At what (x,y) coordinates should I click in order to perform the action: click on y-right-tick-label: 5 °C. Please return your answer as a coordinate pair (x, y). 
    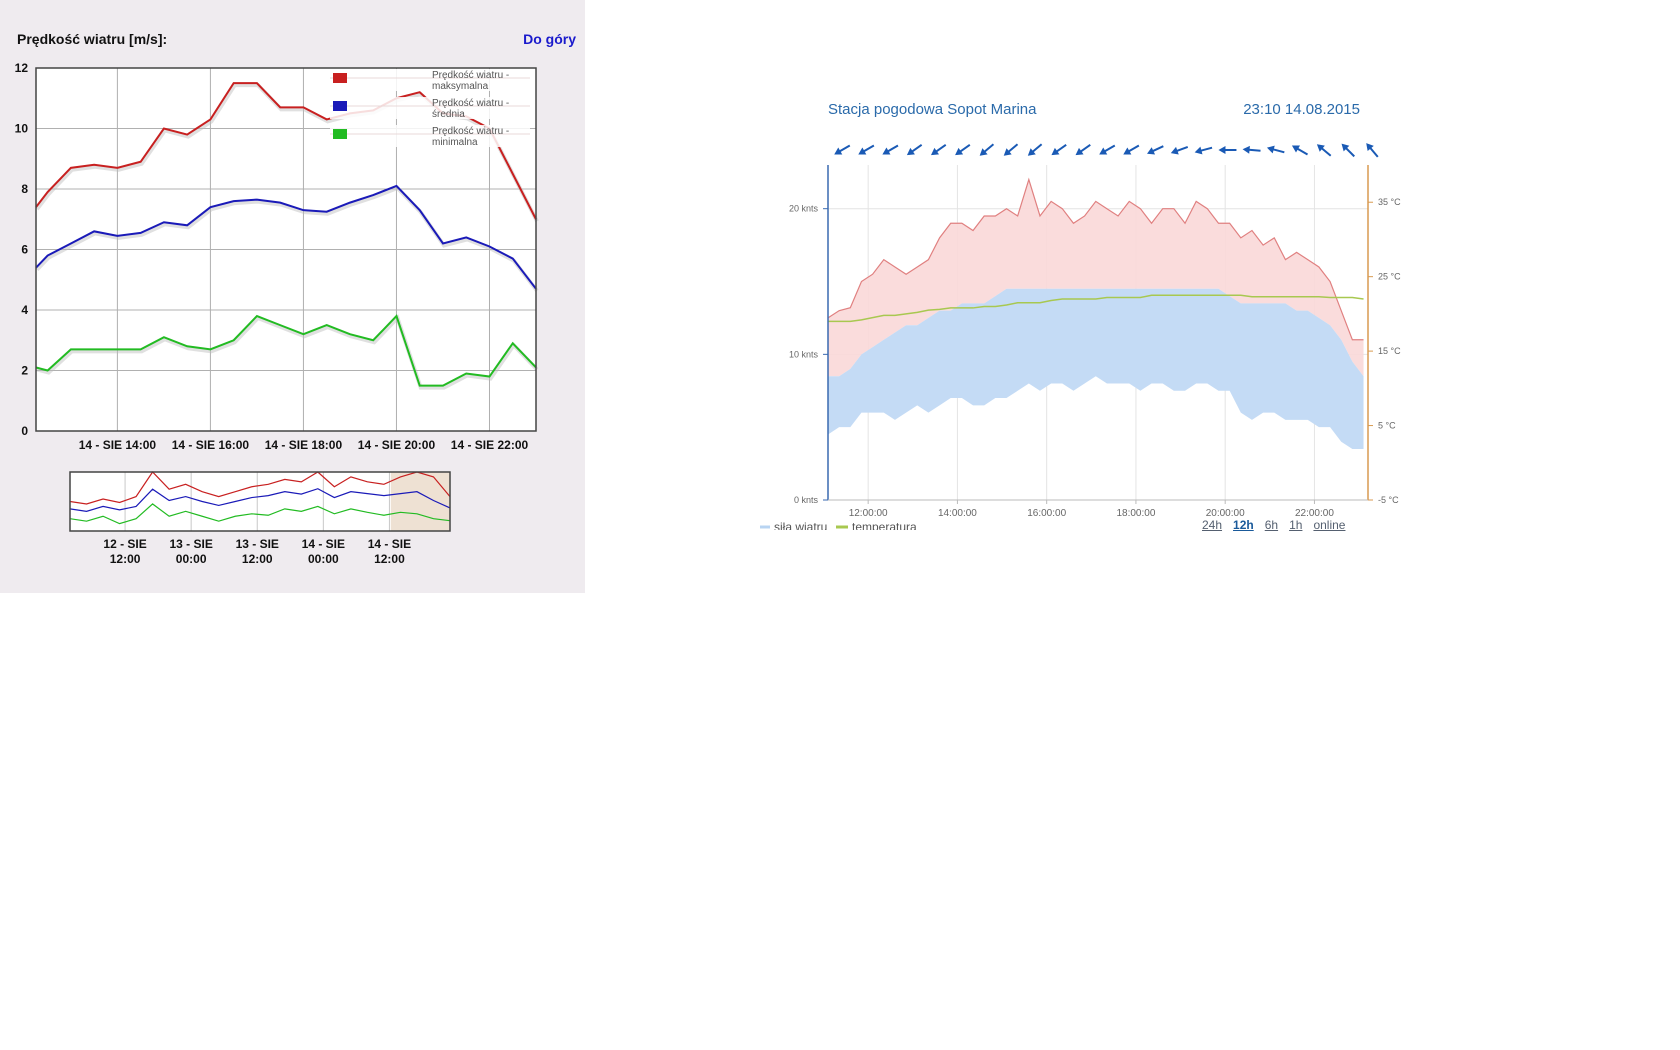
    Looking at the image, I should click on (1387, 426).